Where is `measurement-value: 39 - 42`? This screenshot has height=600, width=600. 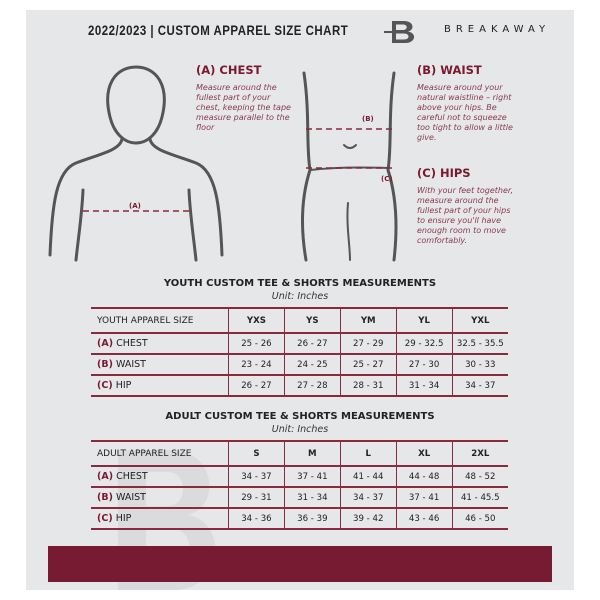 measurement-value: 39 - 42 is located at coordinates (368, 518).